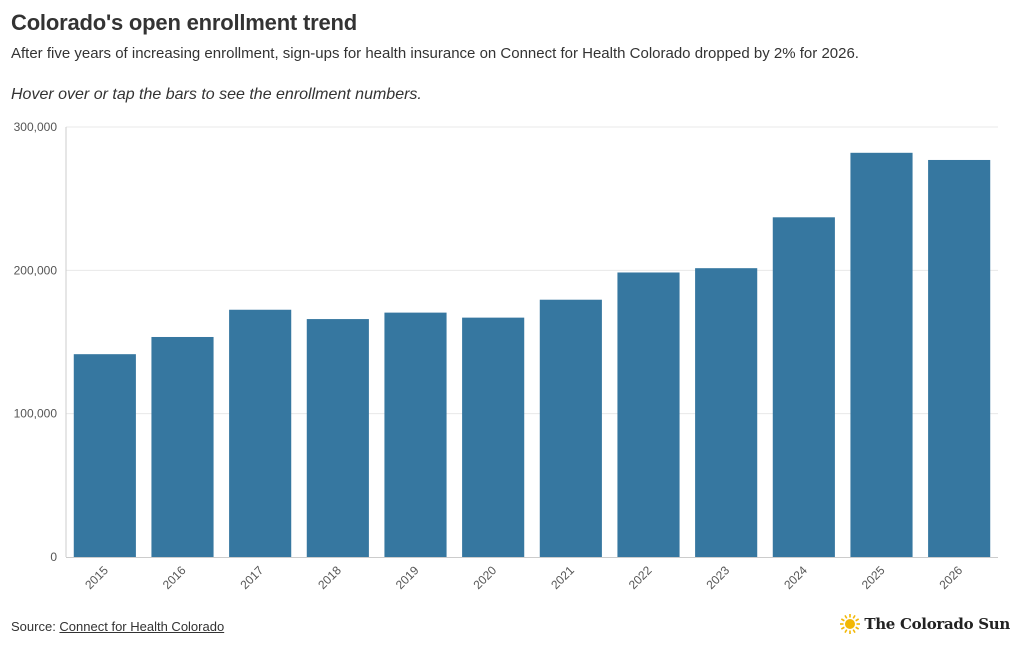  Describe the element at coordinates (873, 577) in the screenshot. I see `x-tick-label: 2025` at that location.